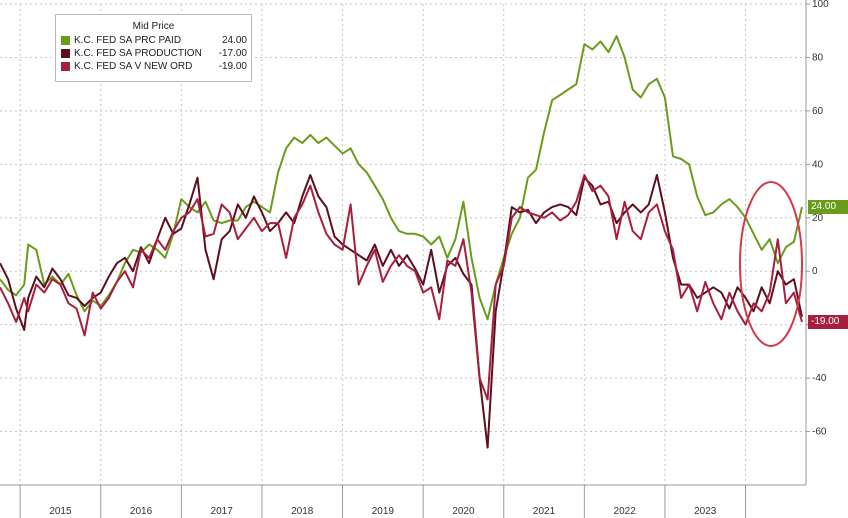 This screenshot has width=848, height=518. I want to click on legend-title: Mid Price, so click(153, 26).